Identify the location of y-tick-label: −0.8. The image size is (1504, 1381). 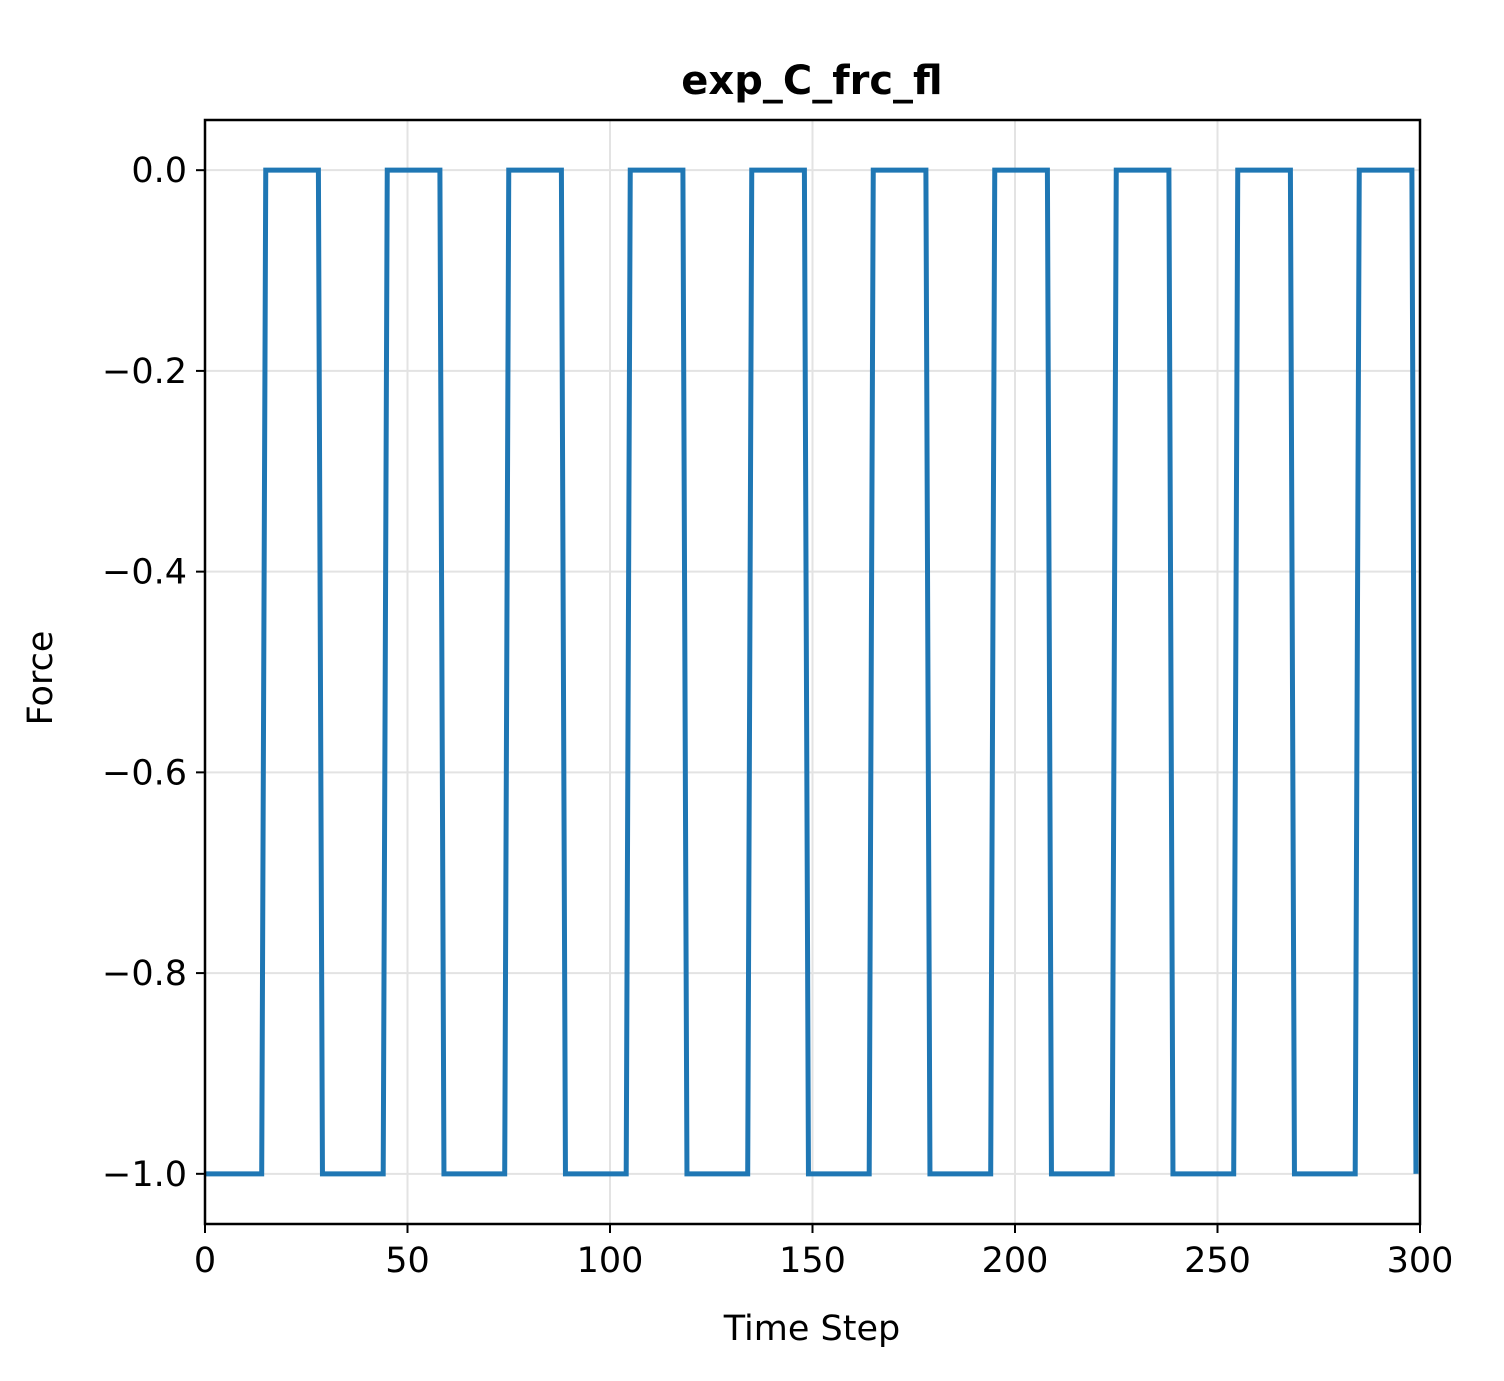
(144, 974).